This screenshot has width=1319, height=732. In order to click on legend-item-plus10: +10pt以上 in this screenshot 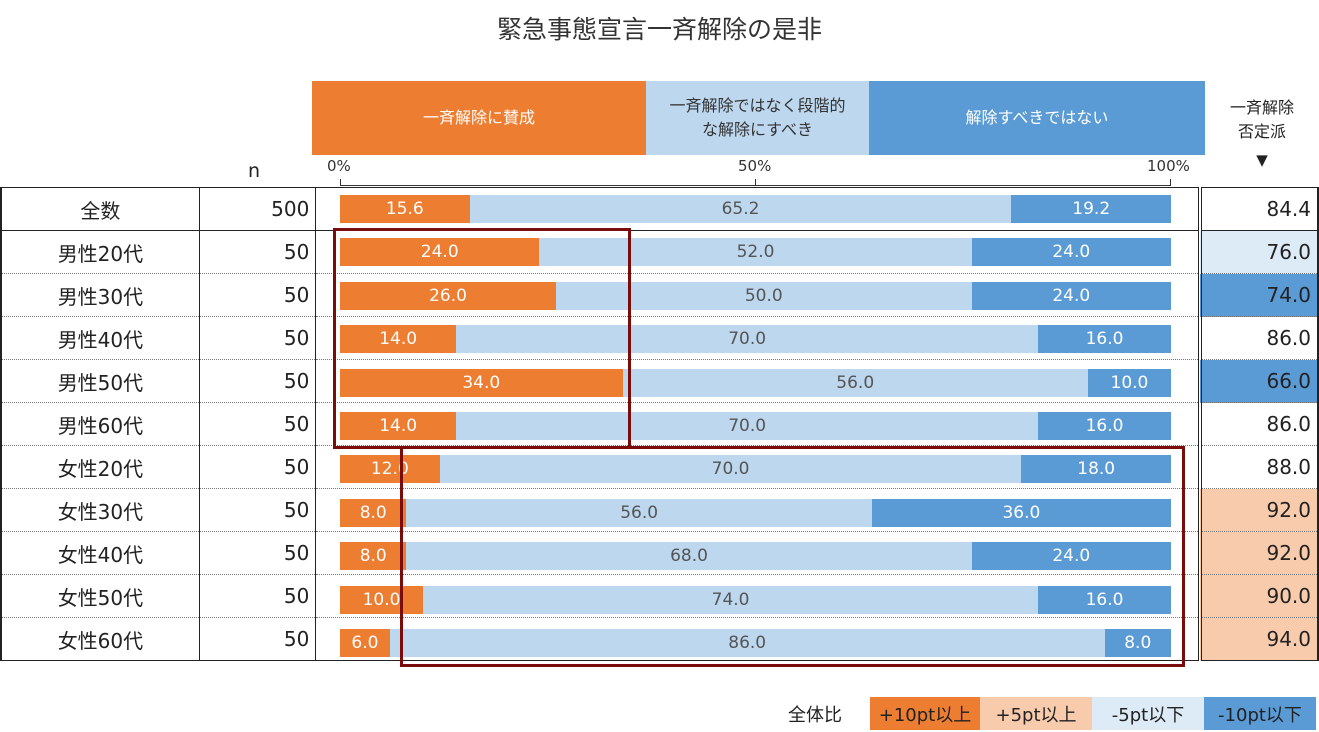, I will do `click(925, 713)`.